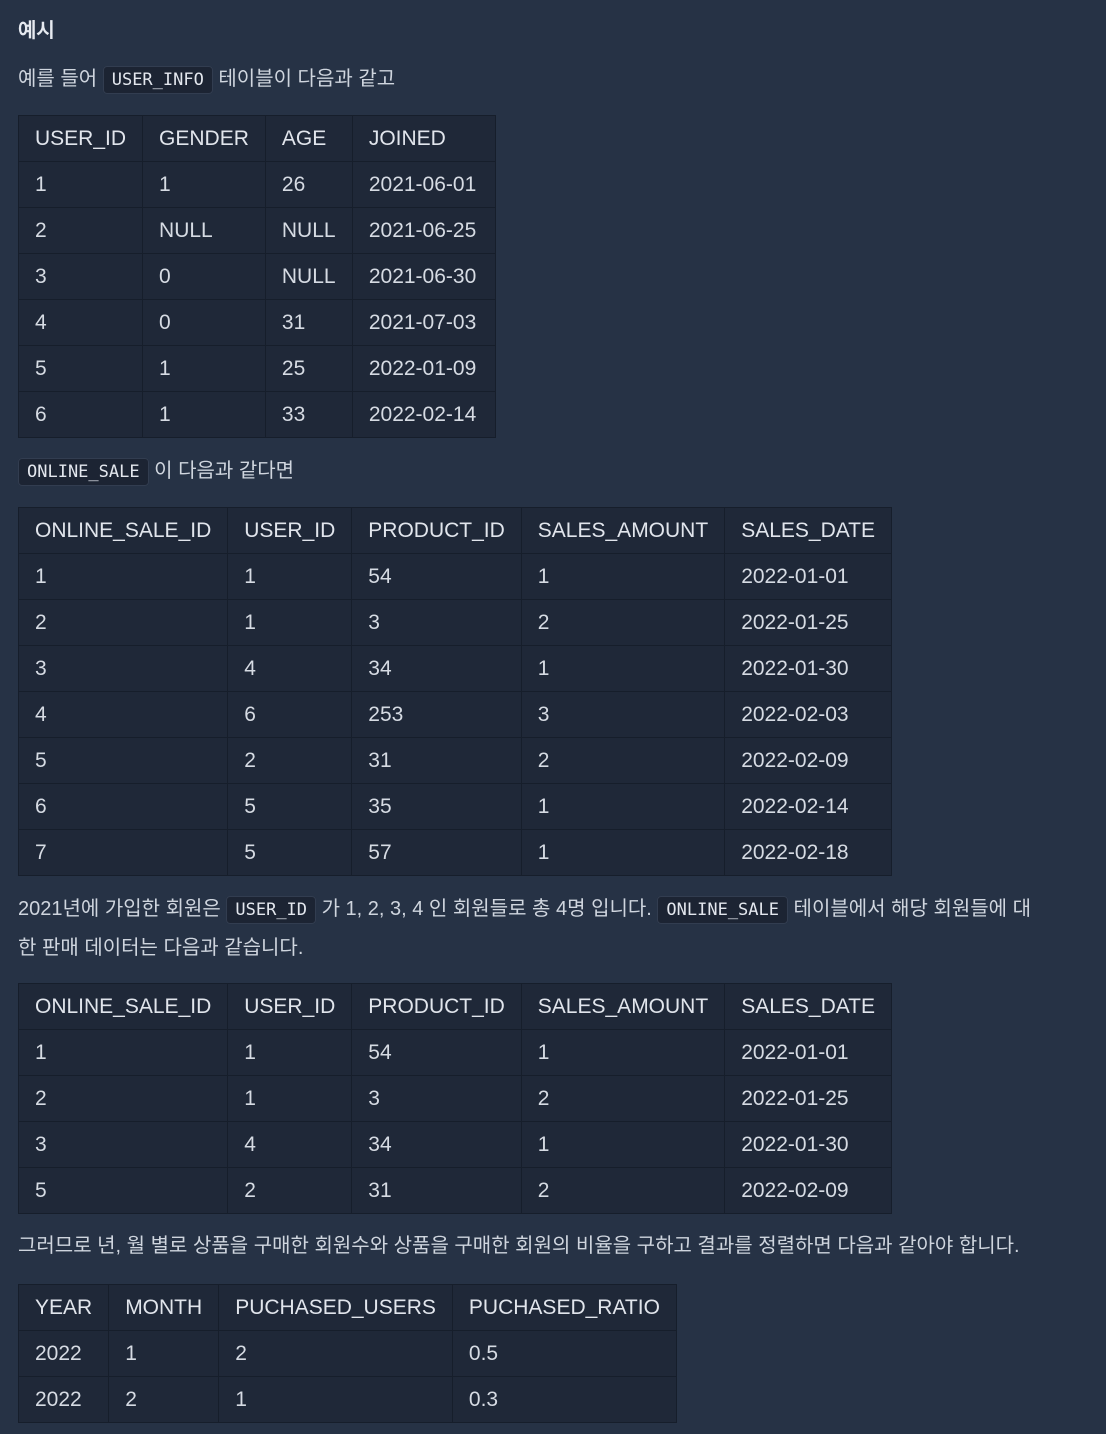 The height and width of the screenshot is (1434, 1106). Describe the element at coordinates (436, 1144) in the screenshot. I see `table-cell: 34` at that location.